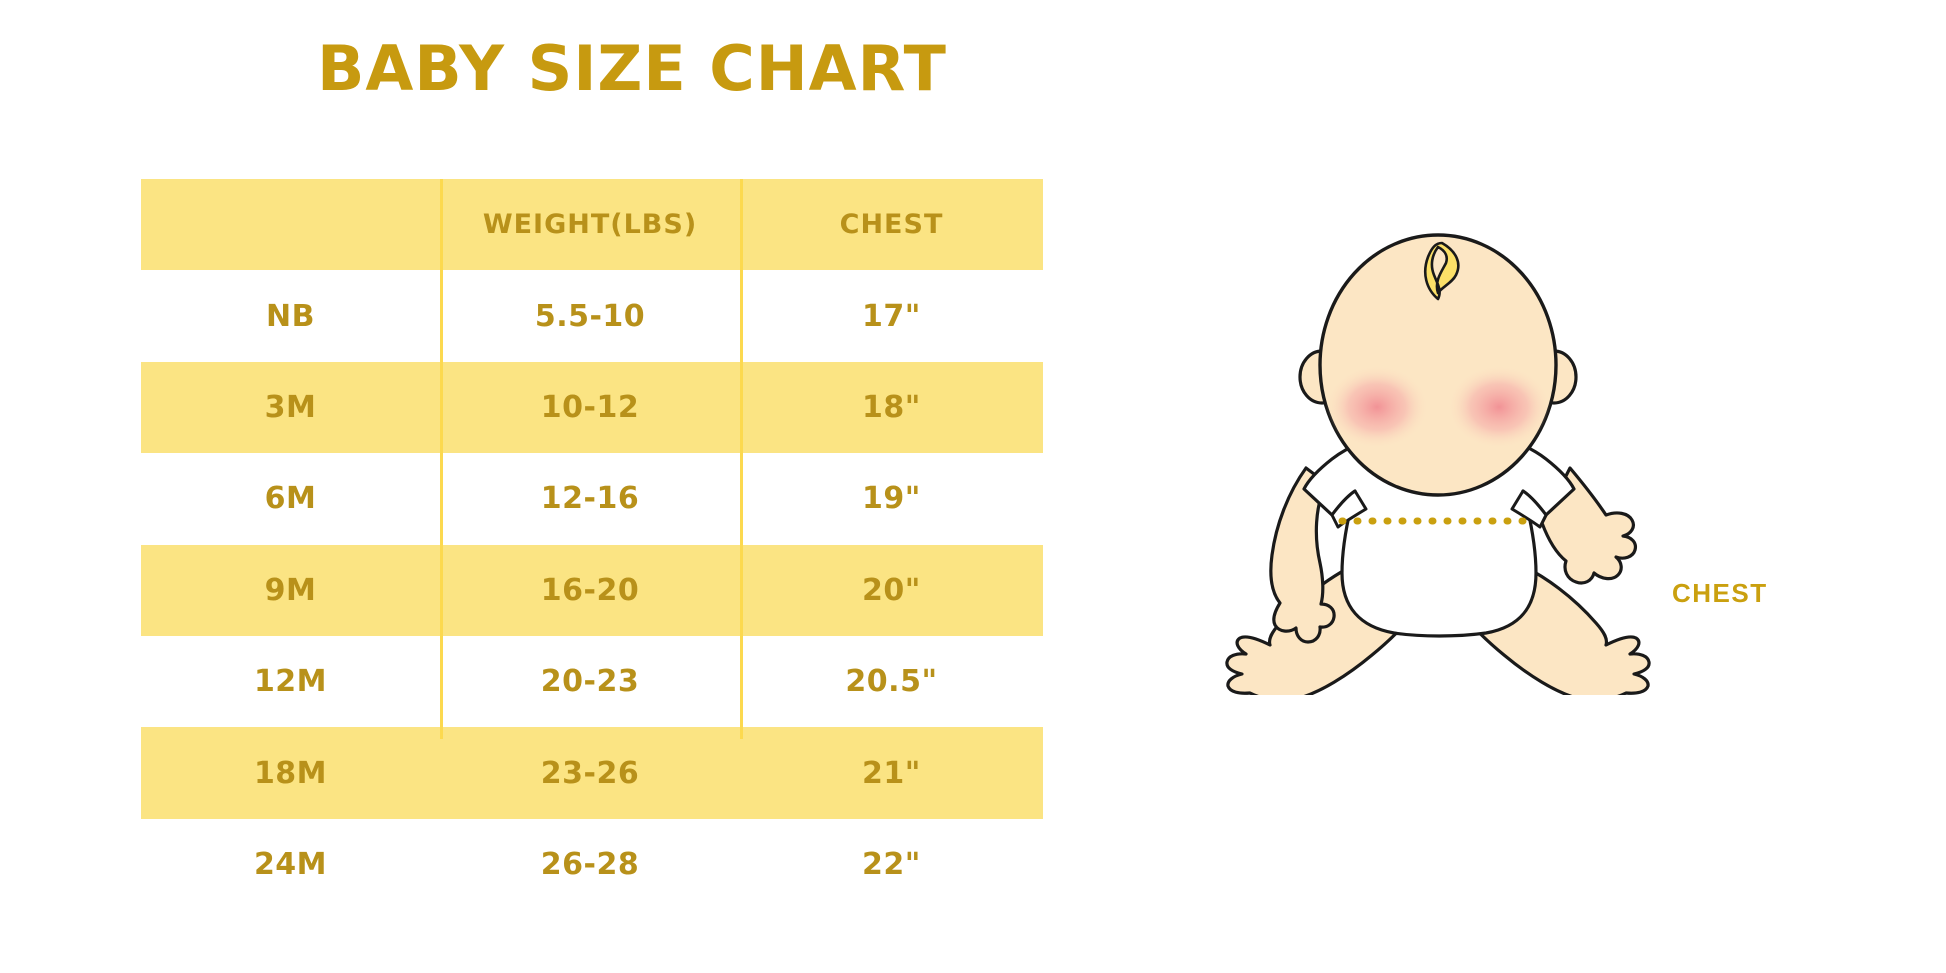 This screenshot has height=973, width=1946. Describe the element at coordinates (632, 68) in the screenshot. I see `page-title: BABY SIZE CHART` at that location.